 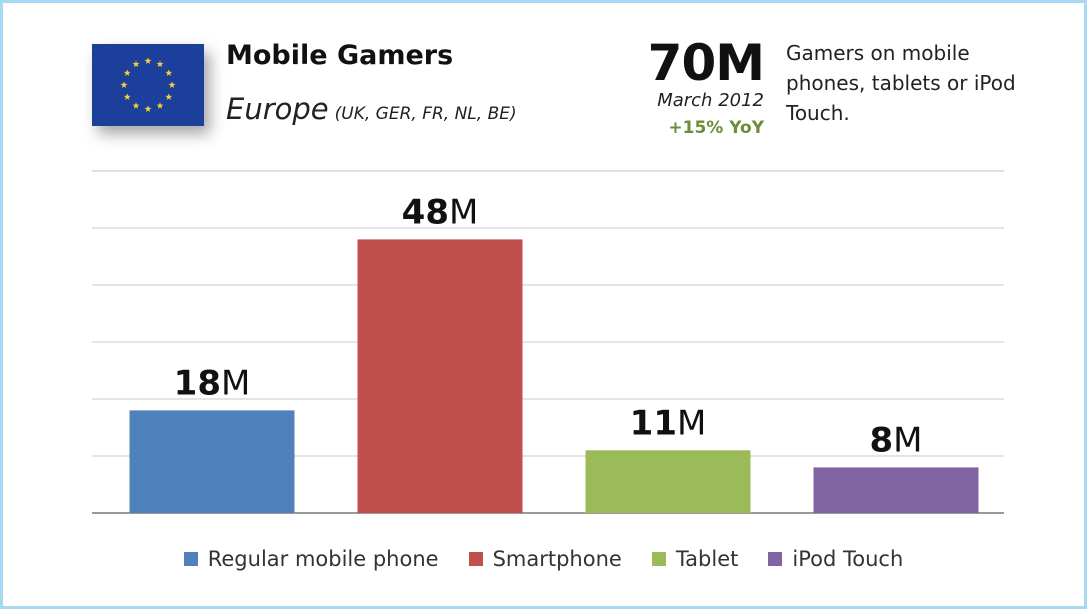 I want to click on legend-label: Smartphone, so click(x=557, y=559).